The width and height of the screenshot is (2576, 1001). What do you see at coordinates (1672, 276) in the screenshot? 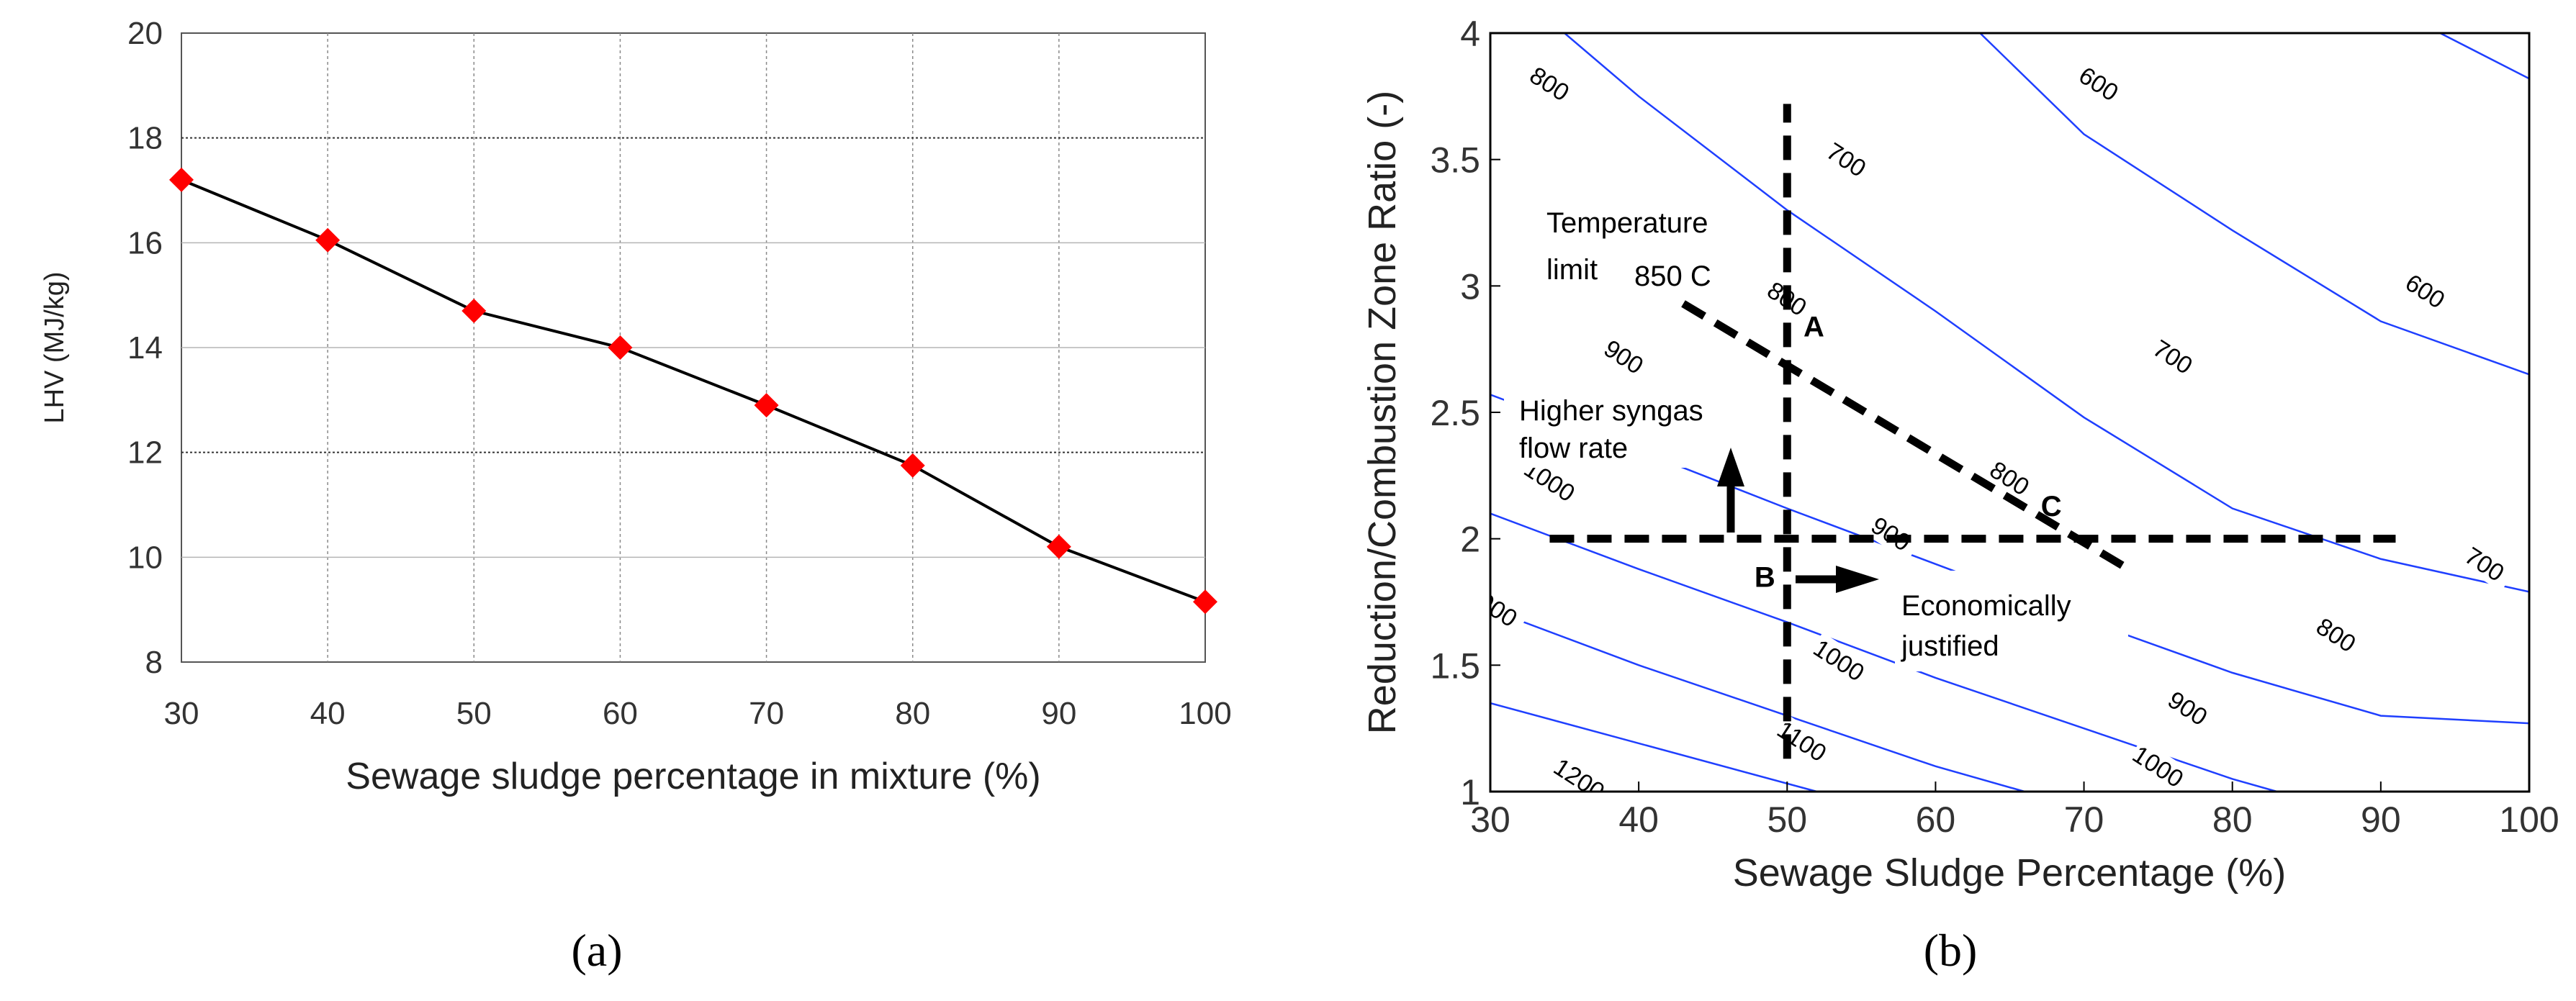
I see `temperature-value-label: 850 C` at bounding box center [1672, 276].